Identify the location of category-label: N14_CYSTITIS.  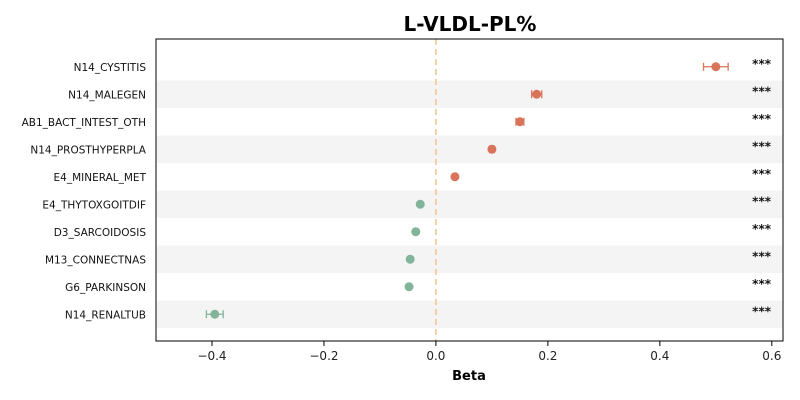
(110, 68).